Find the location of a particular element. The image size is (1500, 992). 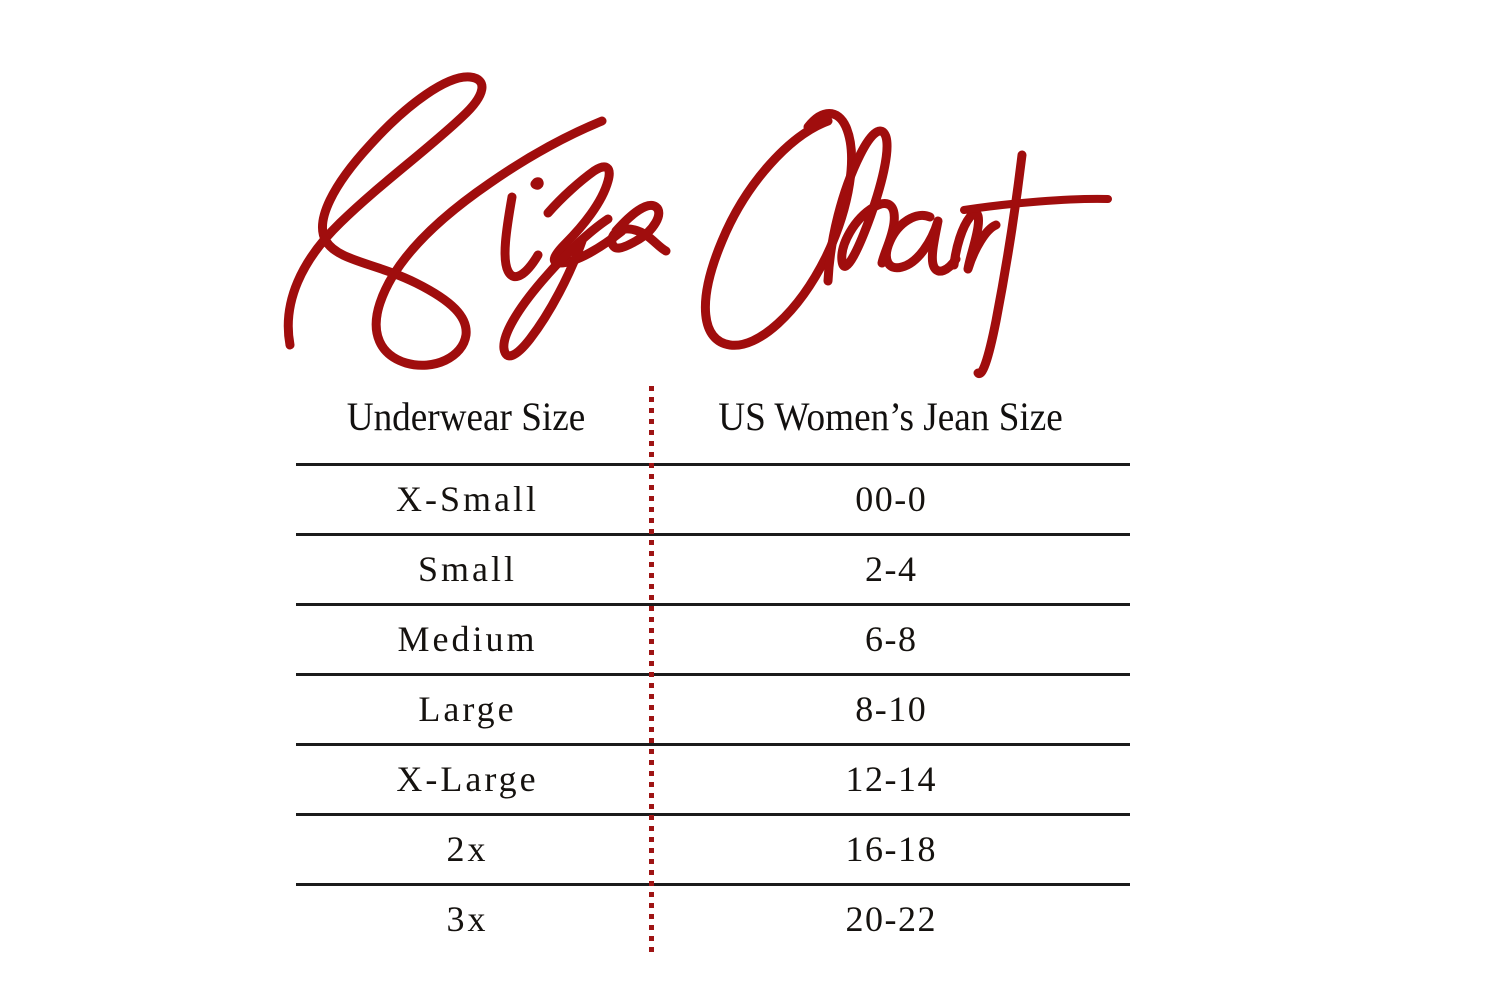

column-header-jean-size: US Women’s Jean Size is located at coordinates (890, 416).